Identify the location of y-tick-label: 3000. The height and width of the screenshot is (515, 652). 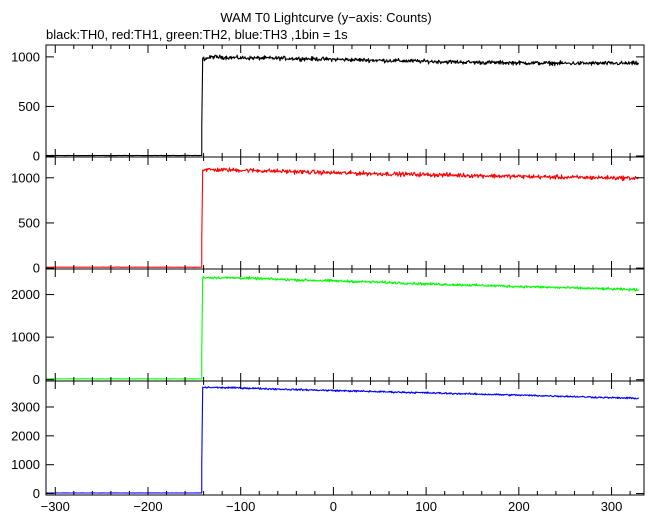
(25, 406).